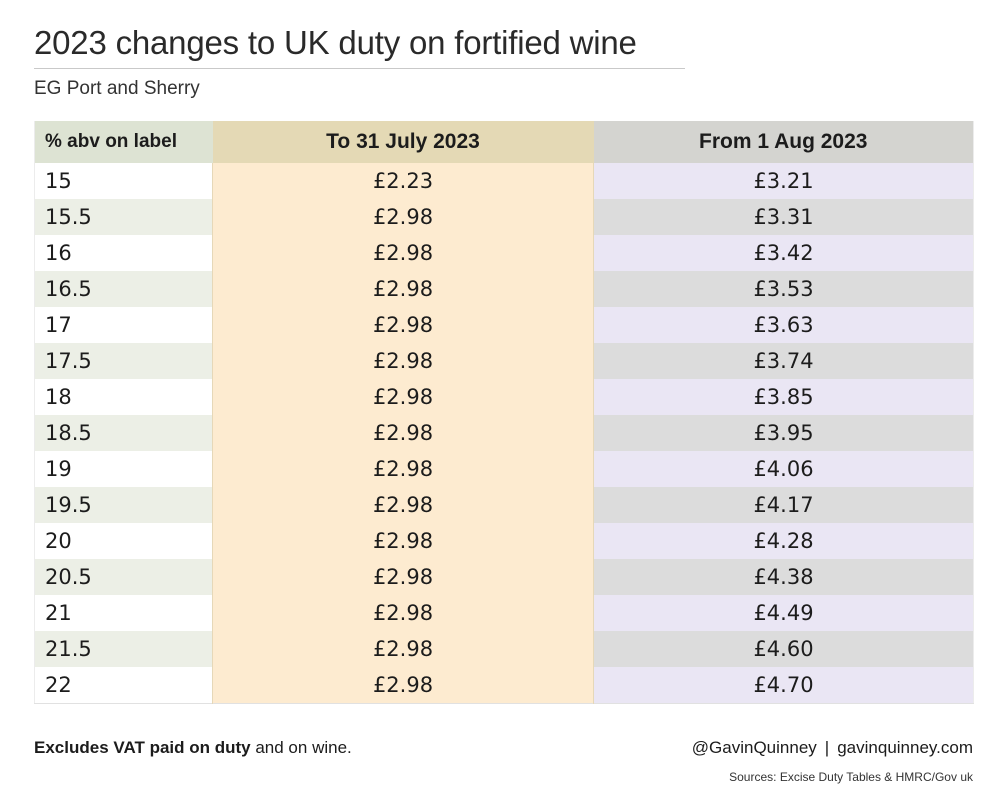 This screenshot has height=805, width=1000. What do you see at coordinates (123, 649) in the screenshot?
I see `abv-cell: 21.5` at bounding box center [123, 649].